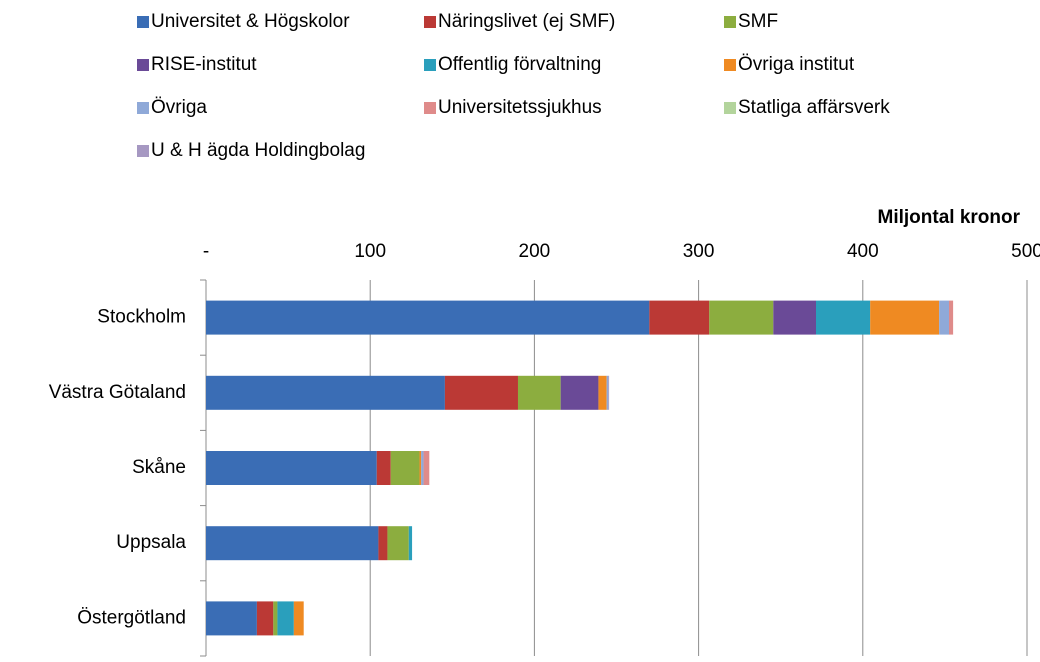 The width and height of the screenshot is (1040, 662). I want to click on legend-label: Statliga affärsverk, so click(814, 107).